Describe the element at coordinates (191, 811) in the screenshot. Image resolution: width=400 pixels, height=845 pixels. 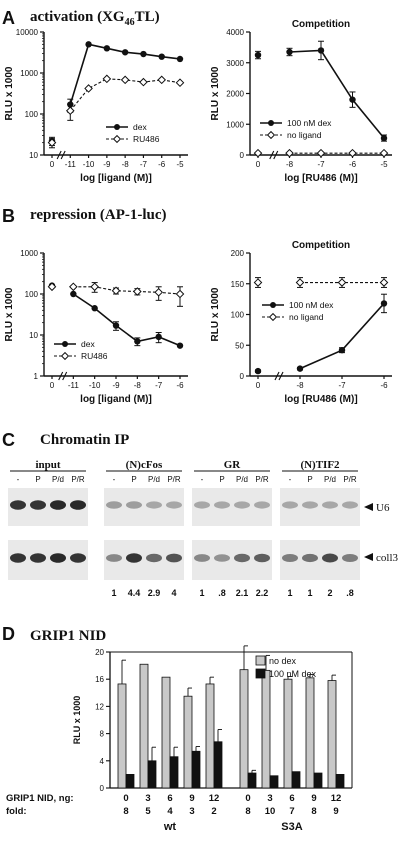
I see `fold-label: 3` at that location.